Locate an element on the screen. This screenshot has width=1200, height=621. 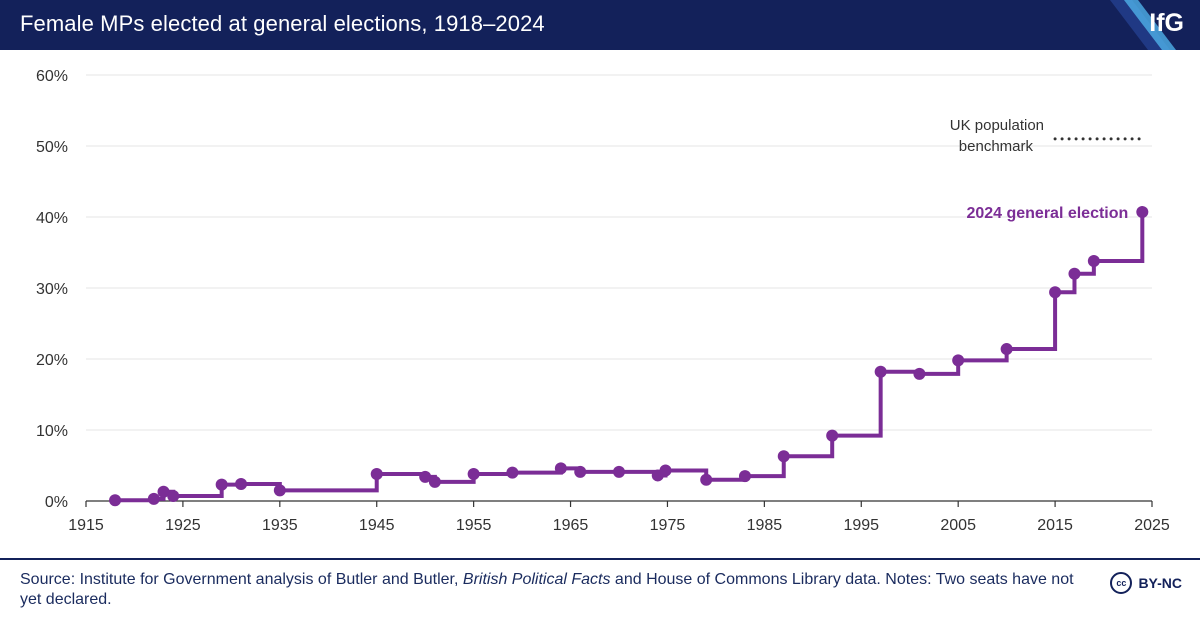
x-tick-label: 1965 is located at coordinates (571, 525).